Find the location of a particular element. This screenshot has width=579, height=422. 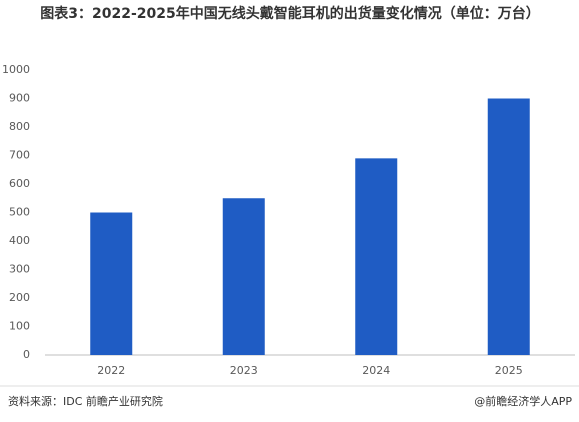

credit: @前瞻经济学人APP is located at coordinates (523, 401).